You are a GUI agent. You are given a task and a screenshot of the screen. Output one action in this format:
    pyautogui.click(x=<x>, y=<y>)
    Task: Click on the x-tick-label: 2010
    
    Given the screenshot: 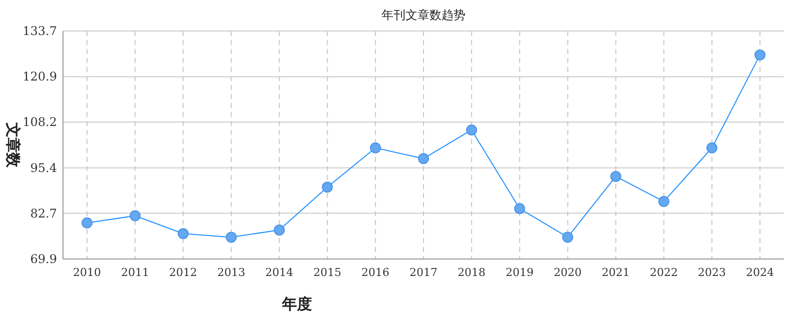 What is the action you would take?
    pyautogui.click(x=87, y=272)
    